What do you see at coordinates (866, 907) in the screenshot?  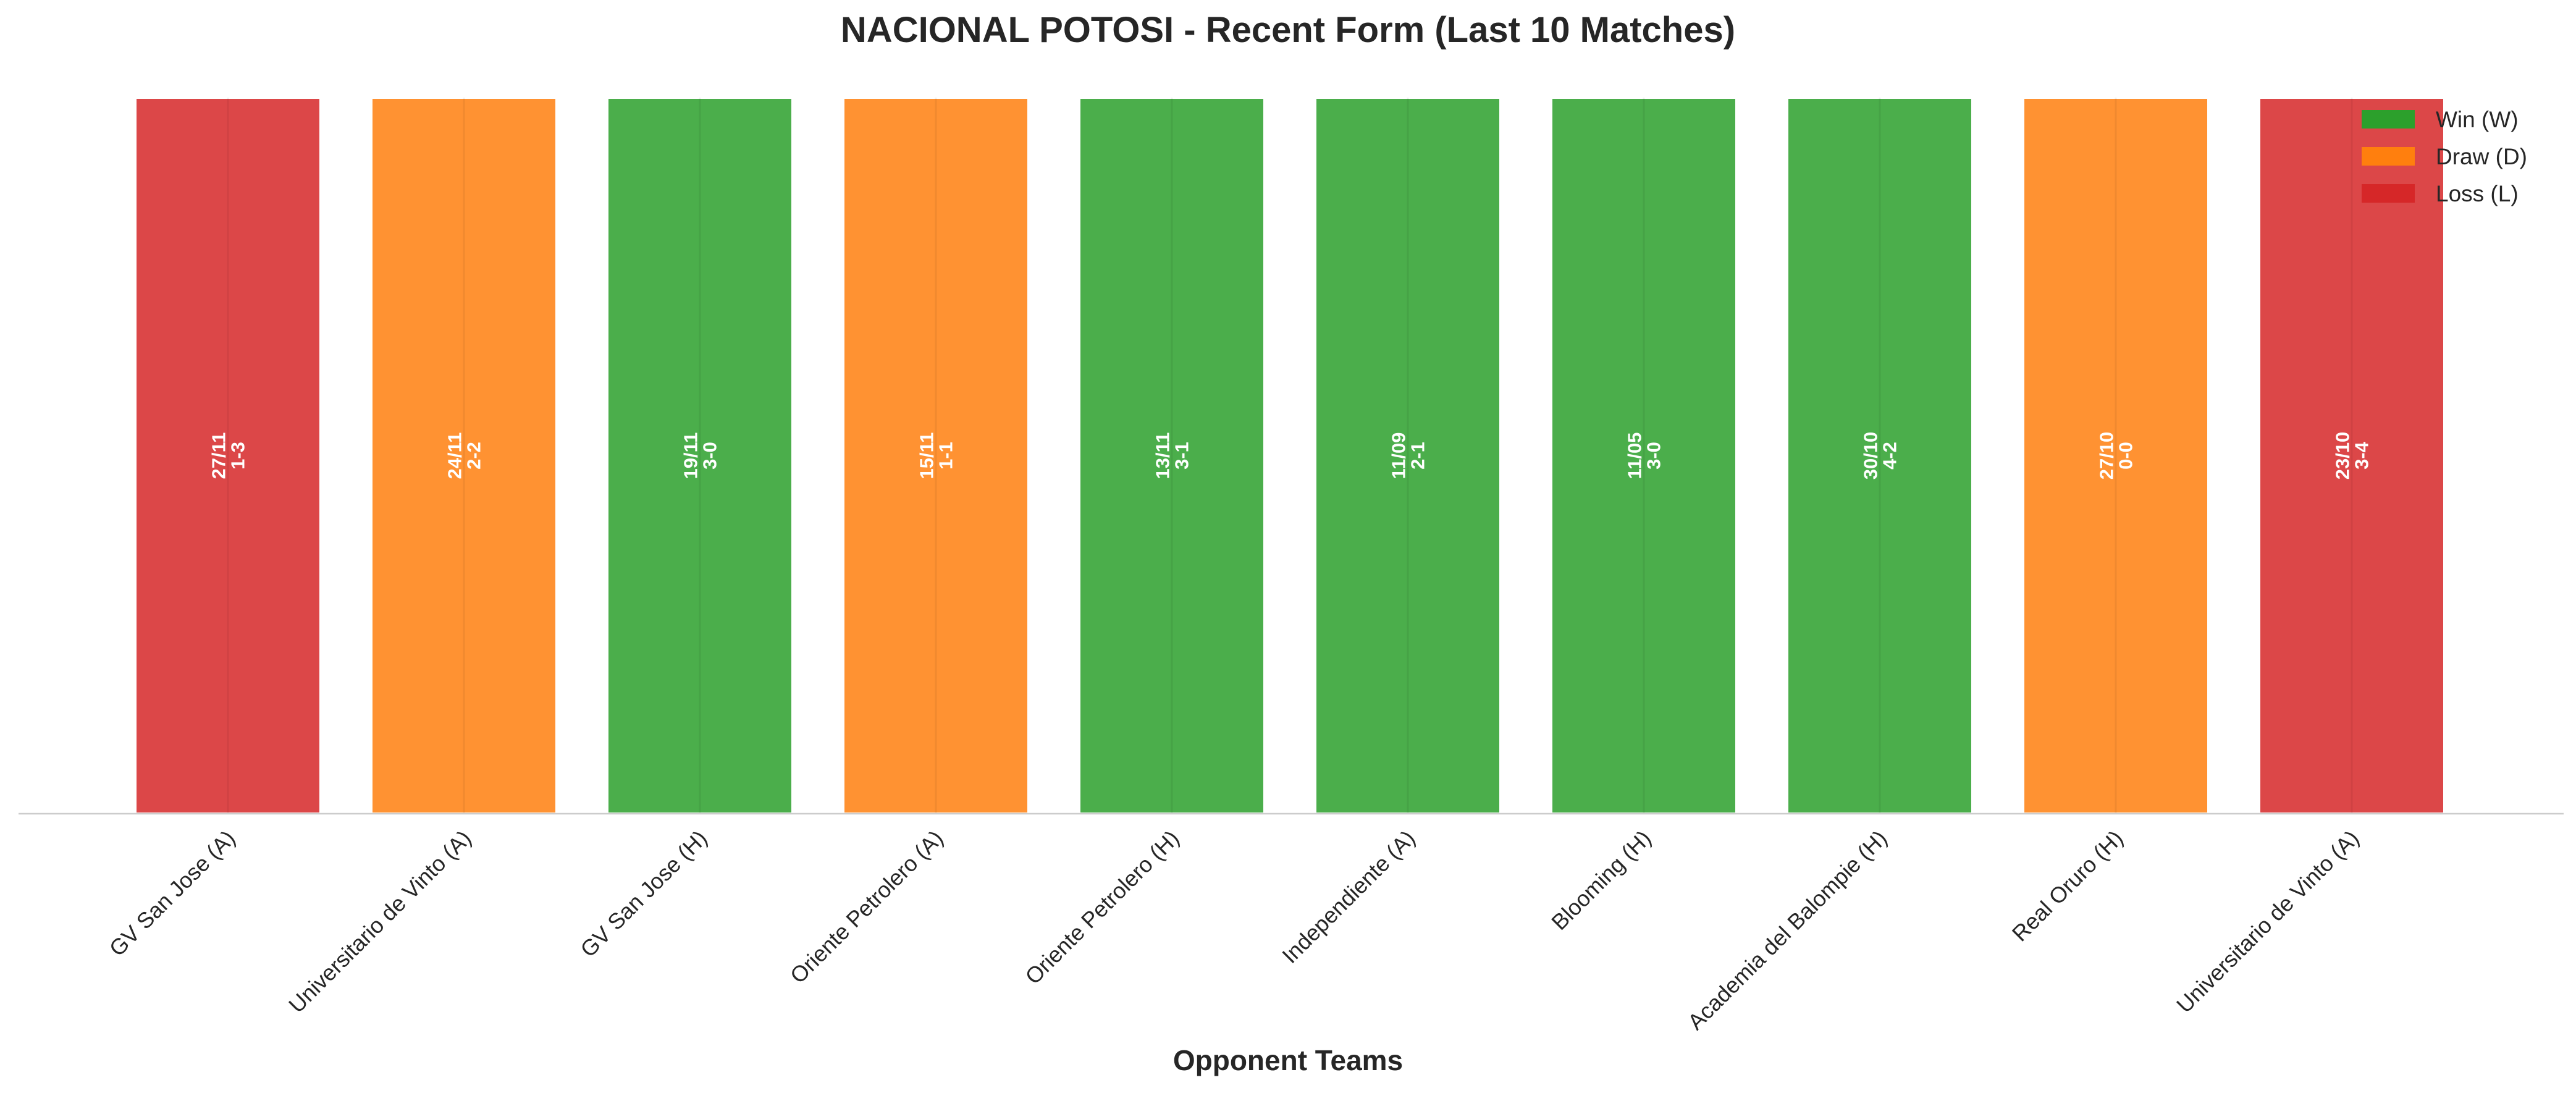 I see `x-tick-label: Oriente Petrolero (A)` at bounding box center [866, 907].